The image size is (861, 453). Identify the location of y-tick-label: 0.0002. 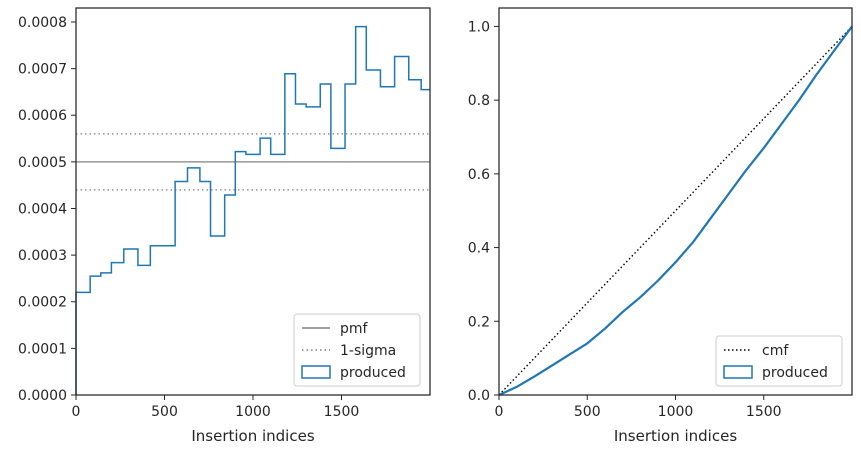
(42, 303).